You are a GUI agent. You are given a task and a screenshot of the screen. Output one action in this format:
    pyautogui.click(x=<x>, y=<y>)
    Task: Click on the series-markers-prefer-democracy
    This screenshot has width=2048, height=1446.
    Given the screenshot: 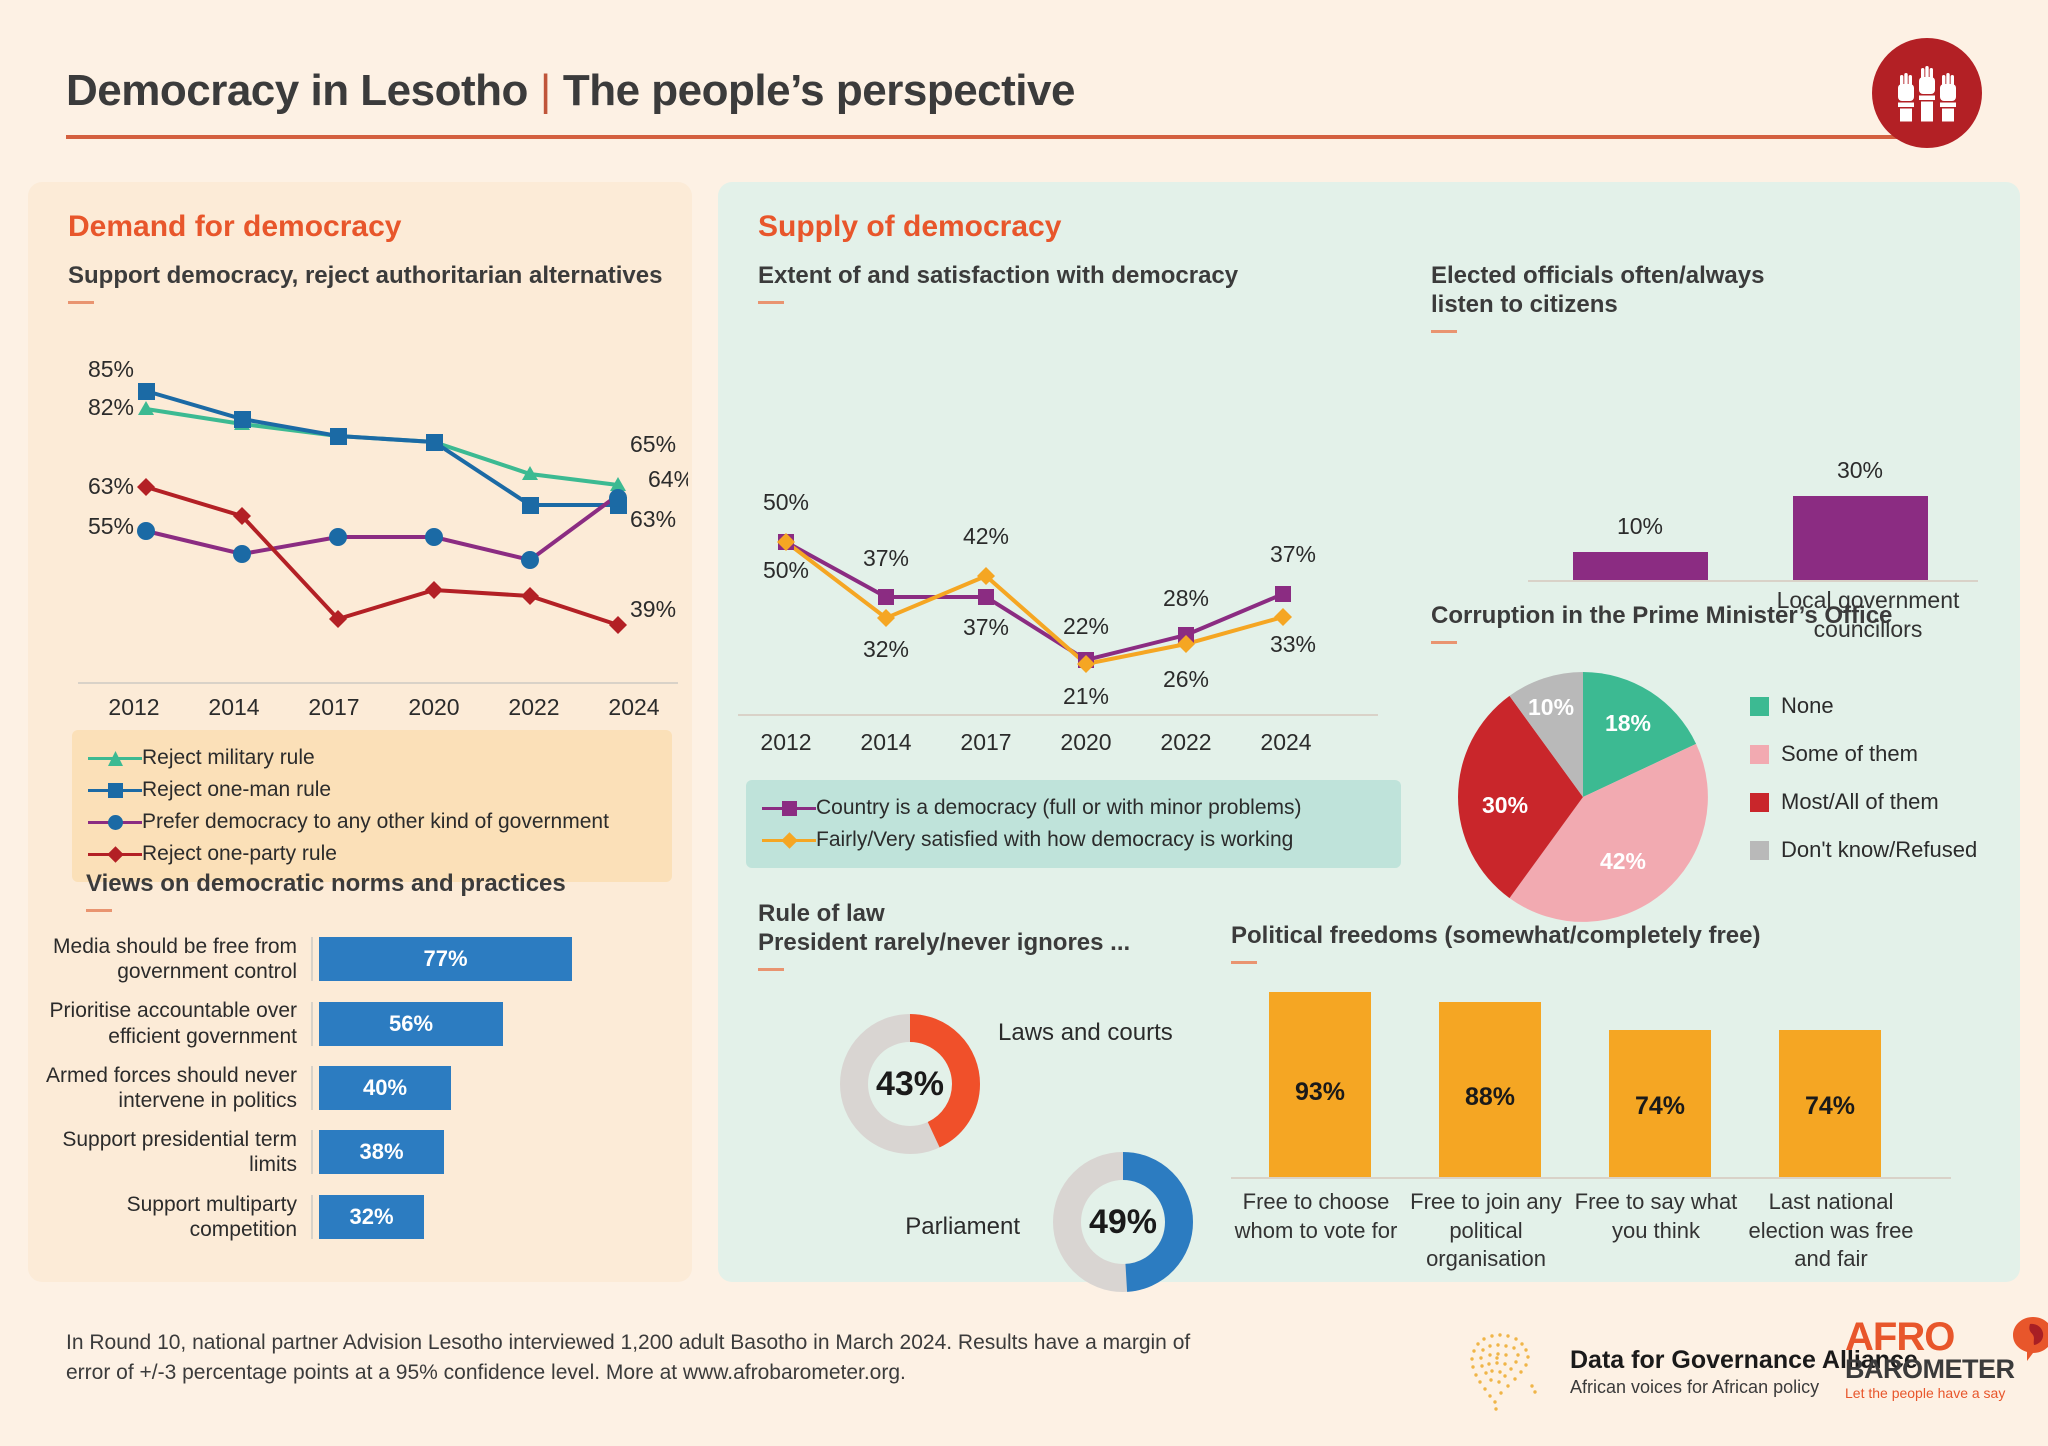 What is the action you would take?
    pyautogui.click(x=382, y=529)
    